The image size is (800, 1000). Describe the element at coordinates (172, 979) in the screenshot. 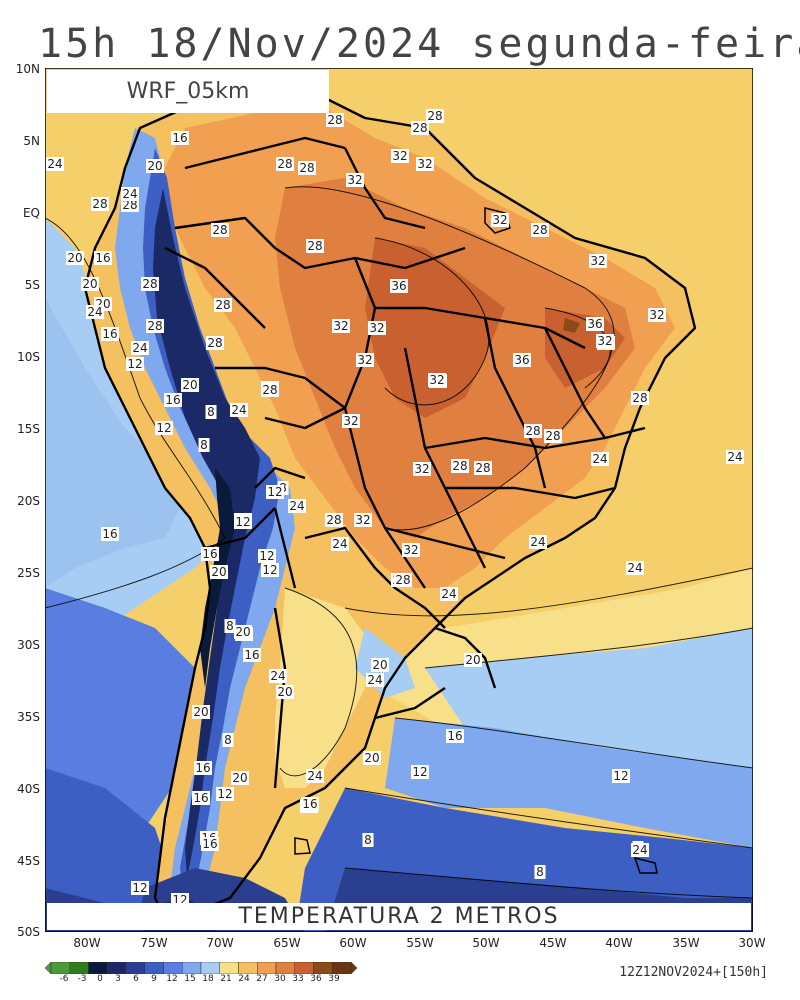

I see `colorbar-tick: 12` at that location.